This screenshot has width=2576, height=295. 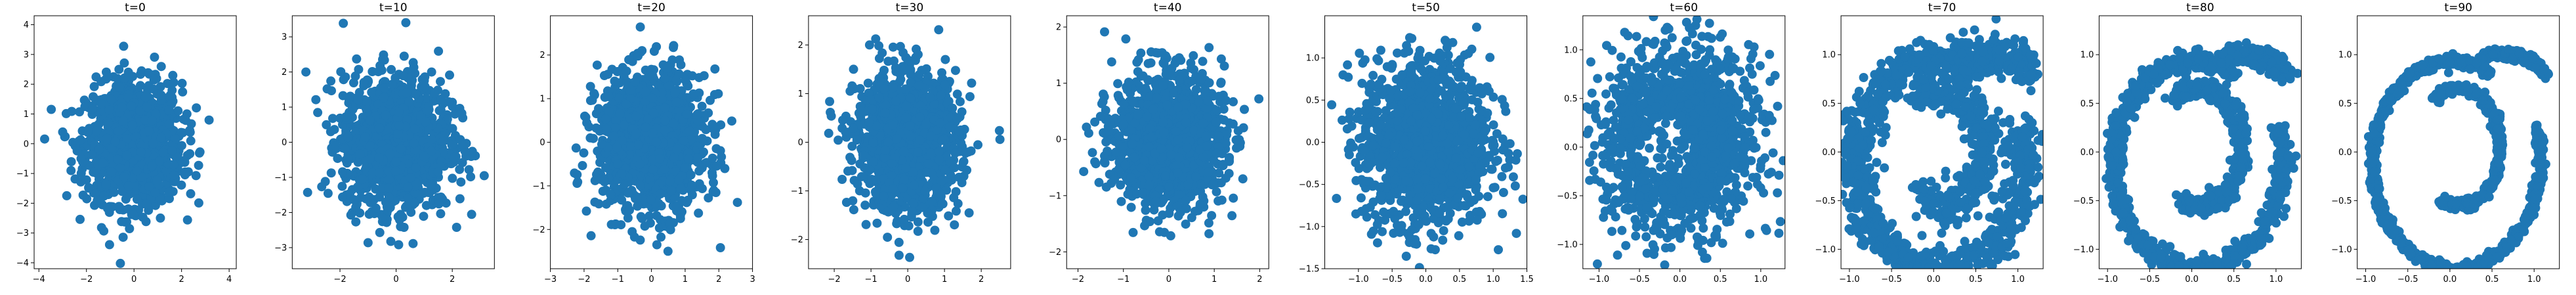 What do you see at coordinates (280, 248) in the screenshot?
I see `y-tick-label: −3` at bounding box center [280, 248].